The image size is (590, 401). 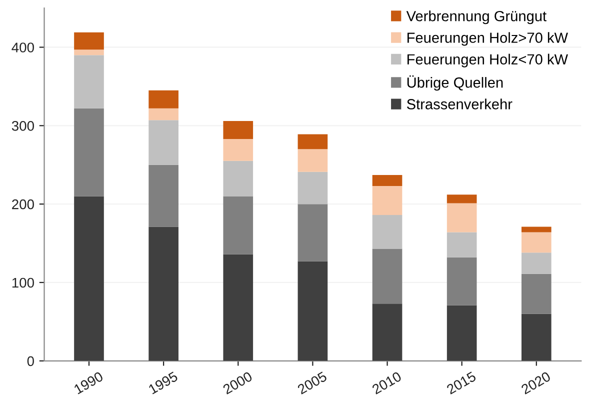 I want to click on x-tick-label: 2010, so click(x=386, y=383).